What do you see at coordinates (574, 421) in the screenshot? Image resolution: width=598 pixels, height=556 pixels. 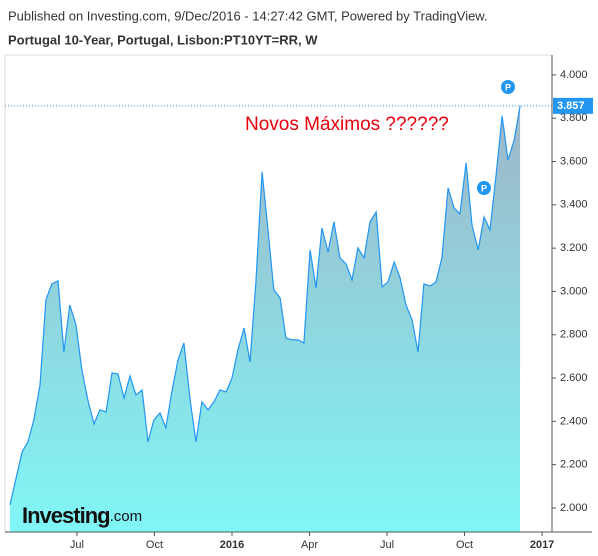 I see `y-tick-label: 2.400` at bounding box center [574, 421].